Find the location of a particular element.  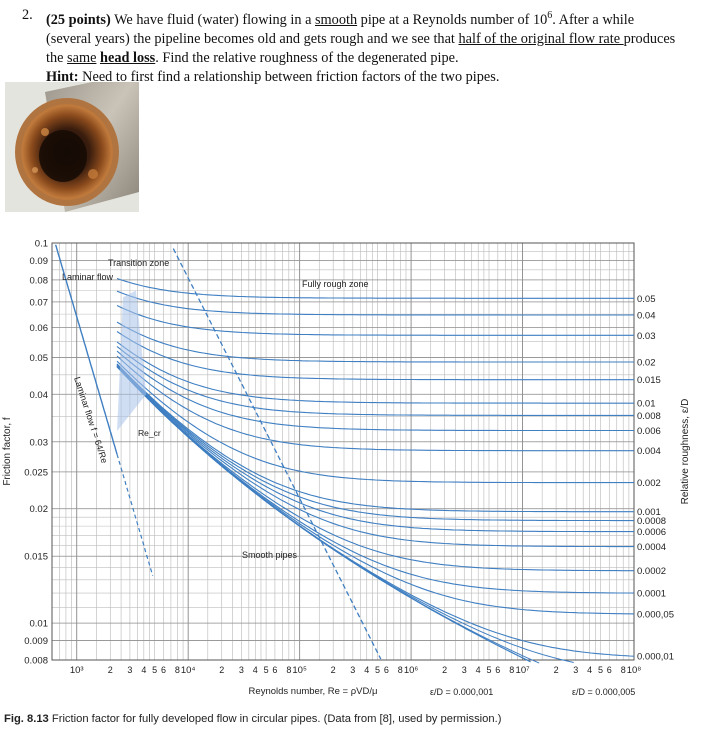

transition-annotation: Transition zone is located at coordinates (138, 263).